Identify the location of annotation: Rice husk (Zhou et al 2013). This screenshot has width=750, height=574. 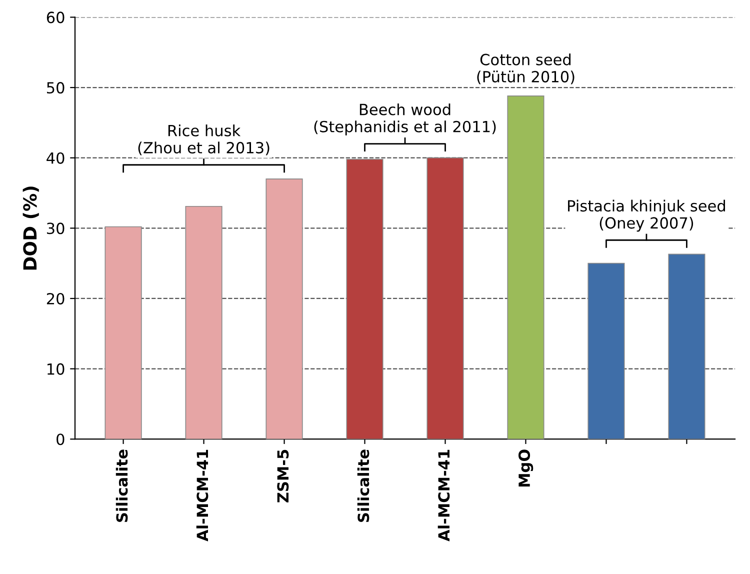
(204, 140).